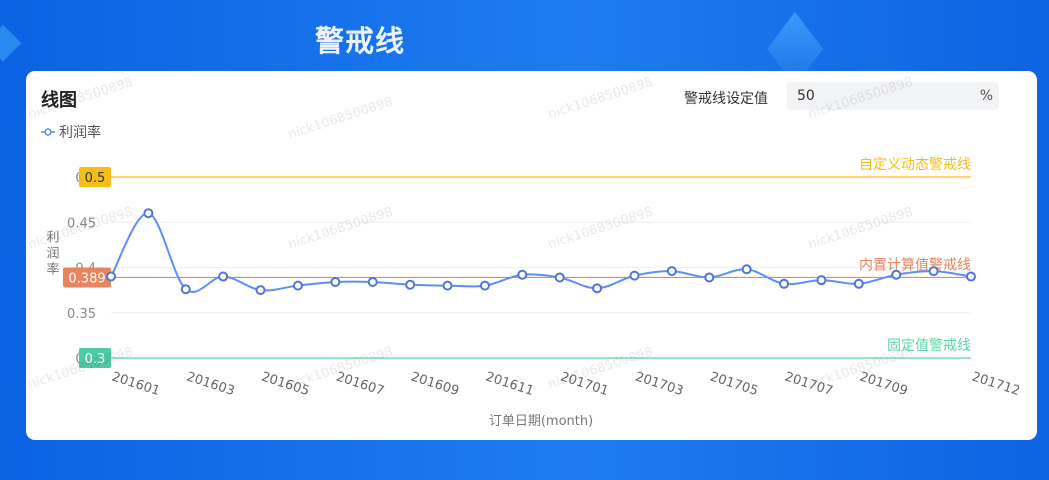  I want to click on series-line, so click(541, 252).